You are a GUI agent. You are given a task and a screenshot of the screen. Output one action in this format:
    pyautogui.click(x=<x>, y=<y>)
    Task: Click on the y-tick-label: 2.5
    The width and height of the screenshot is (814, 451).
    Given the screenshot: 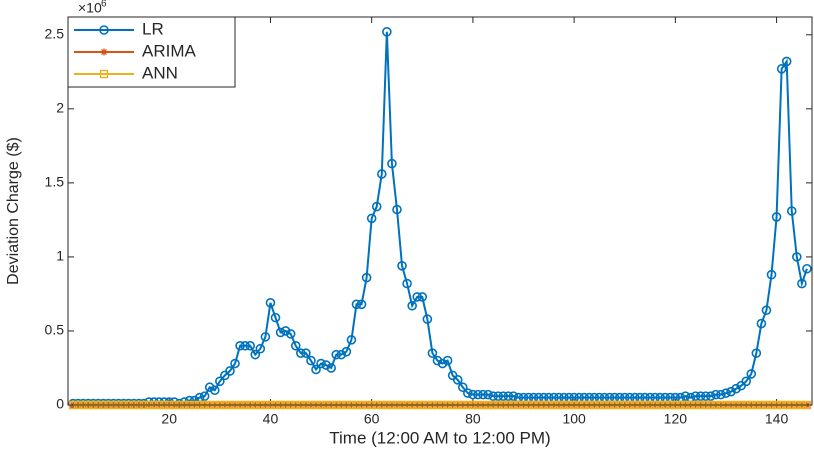 What is the action you would take?
    pyautogui.click(x=55, y=33)
    